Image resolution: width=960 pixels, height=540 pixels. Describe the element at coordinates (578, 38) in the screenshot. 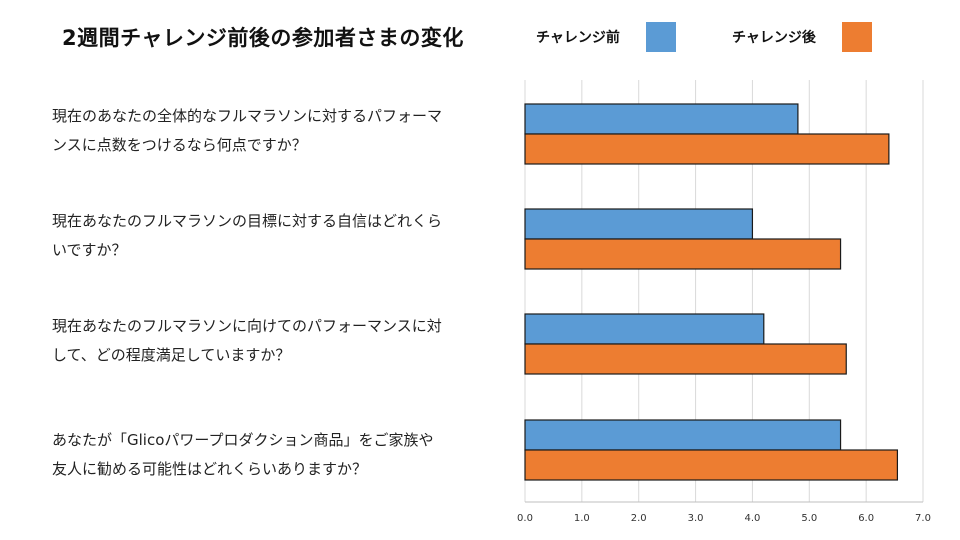

I see `legend-label-before: チャレンジ前` at that location.